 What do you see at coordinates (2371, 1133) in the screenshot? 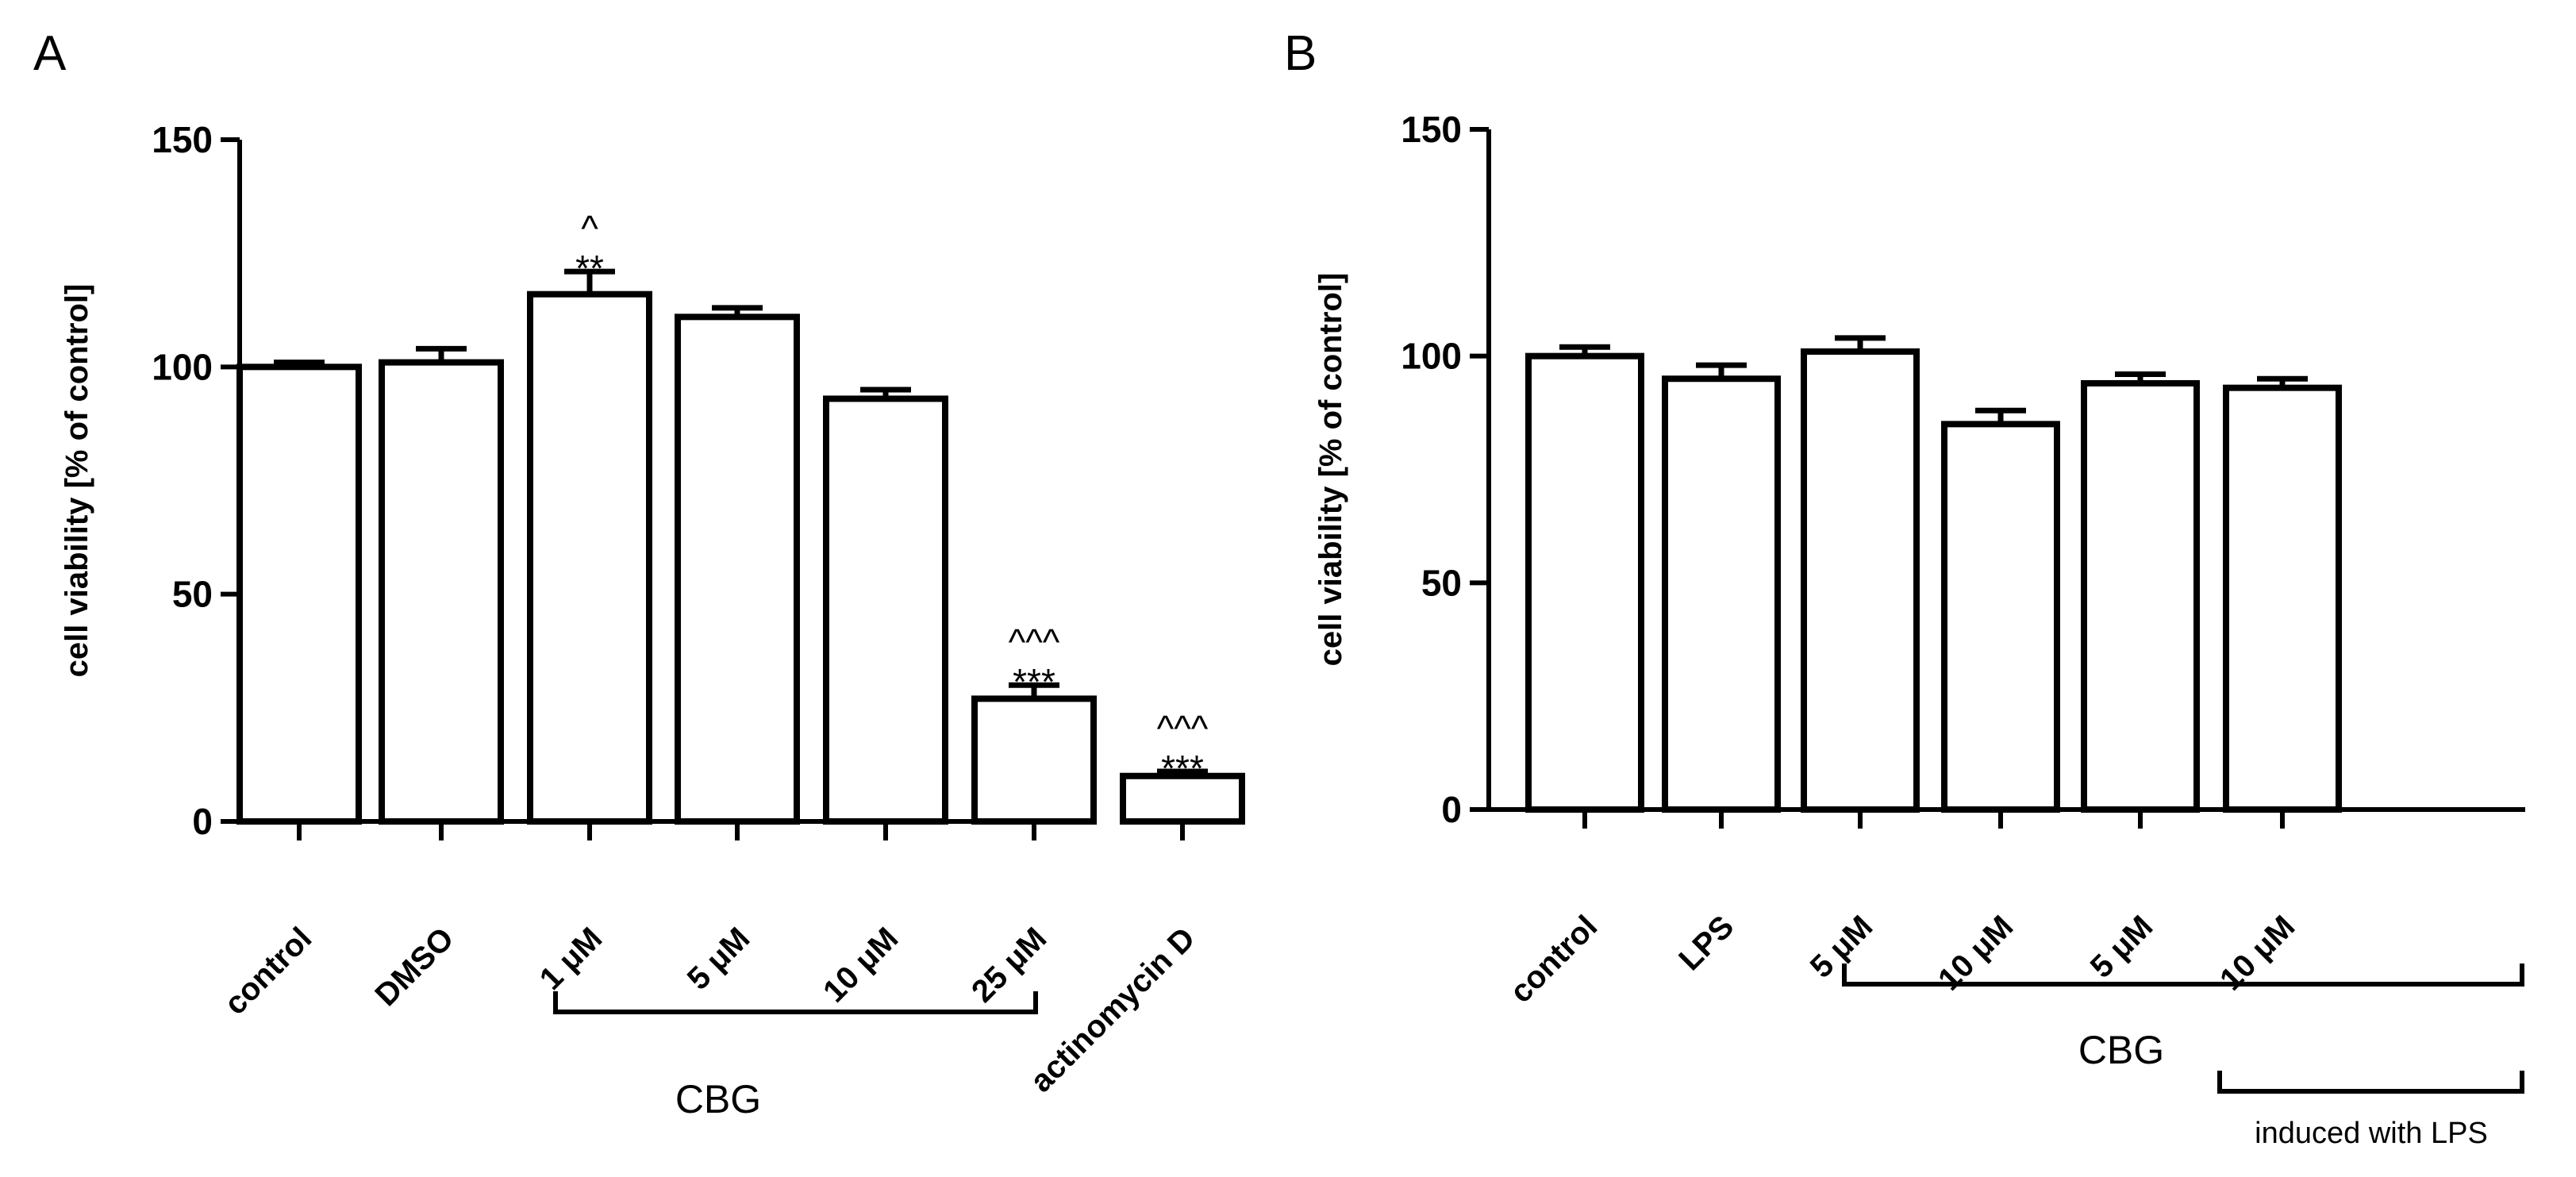
I see `group-bracket-label-1: induced with LPS` at bounding box center [2371, 1133].